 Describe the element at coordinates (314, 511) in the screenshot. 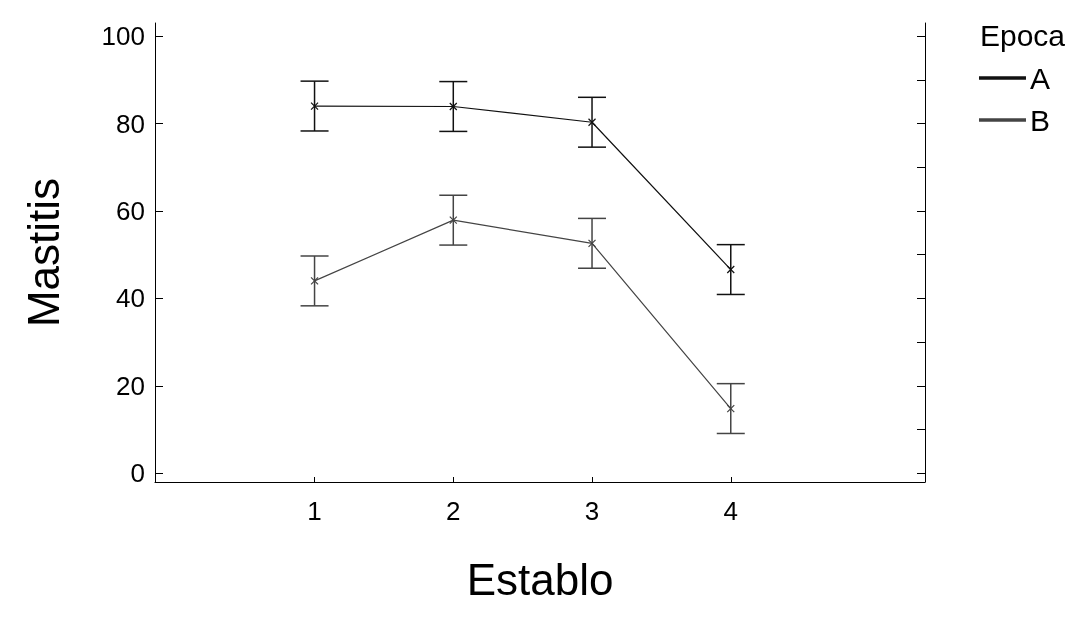

I see `x-tick-label: 1` at that location.